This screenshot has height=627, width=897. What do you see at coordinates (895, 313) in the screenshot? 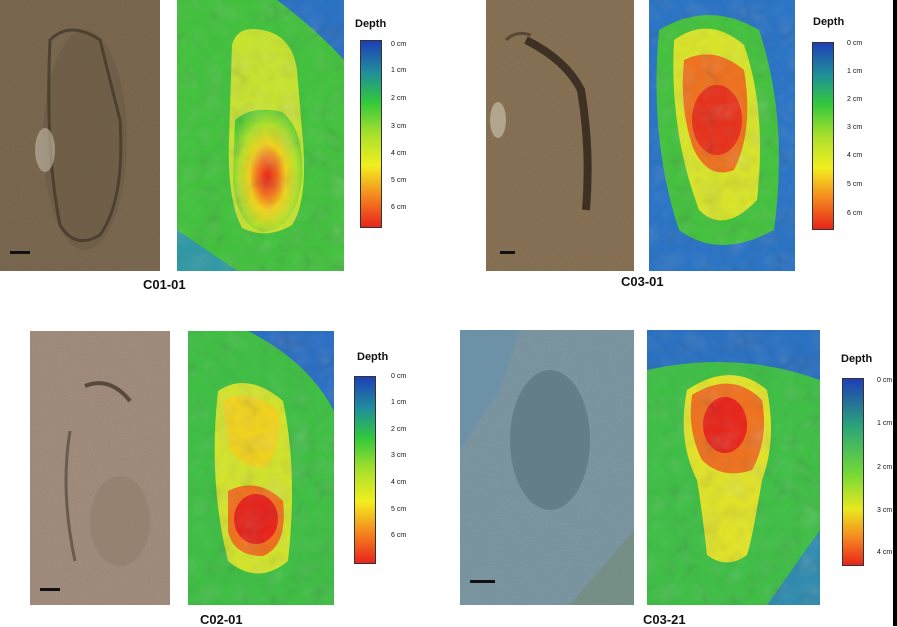
I see `edge-divider` at bounding box center [895, 313].